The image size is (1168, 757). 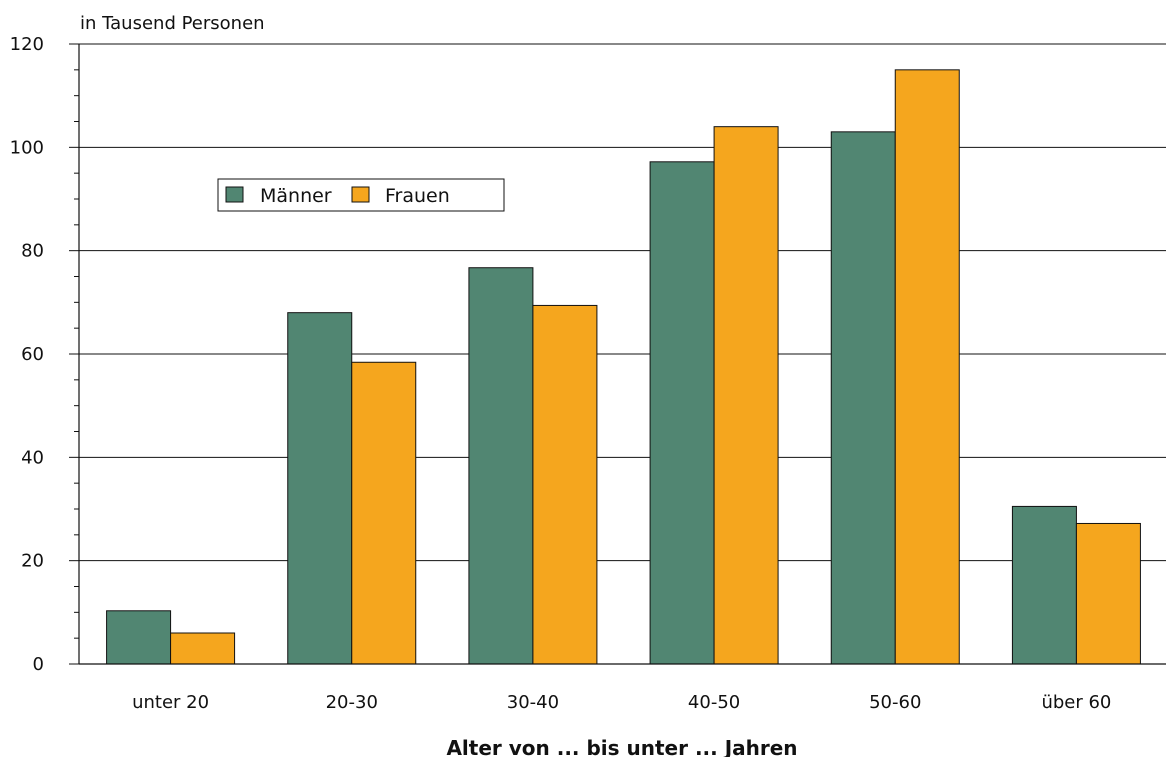 What do you see at coordinates (32, 251) in the screenshot?
I see `y-tick-label: 80` at bounding box center [32, 251].